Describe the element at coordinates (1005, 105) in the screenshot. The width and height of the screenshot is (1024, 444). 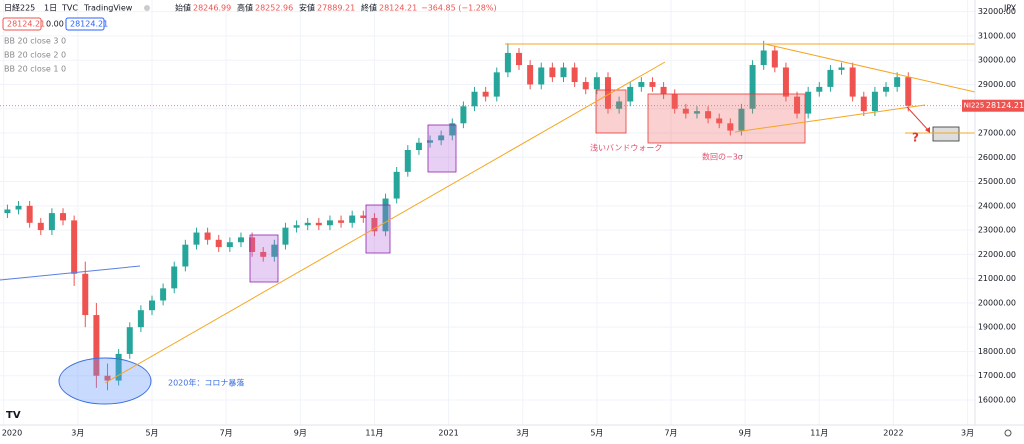
I see `last-price: 28124.21` at that location.